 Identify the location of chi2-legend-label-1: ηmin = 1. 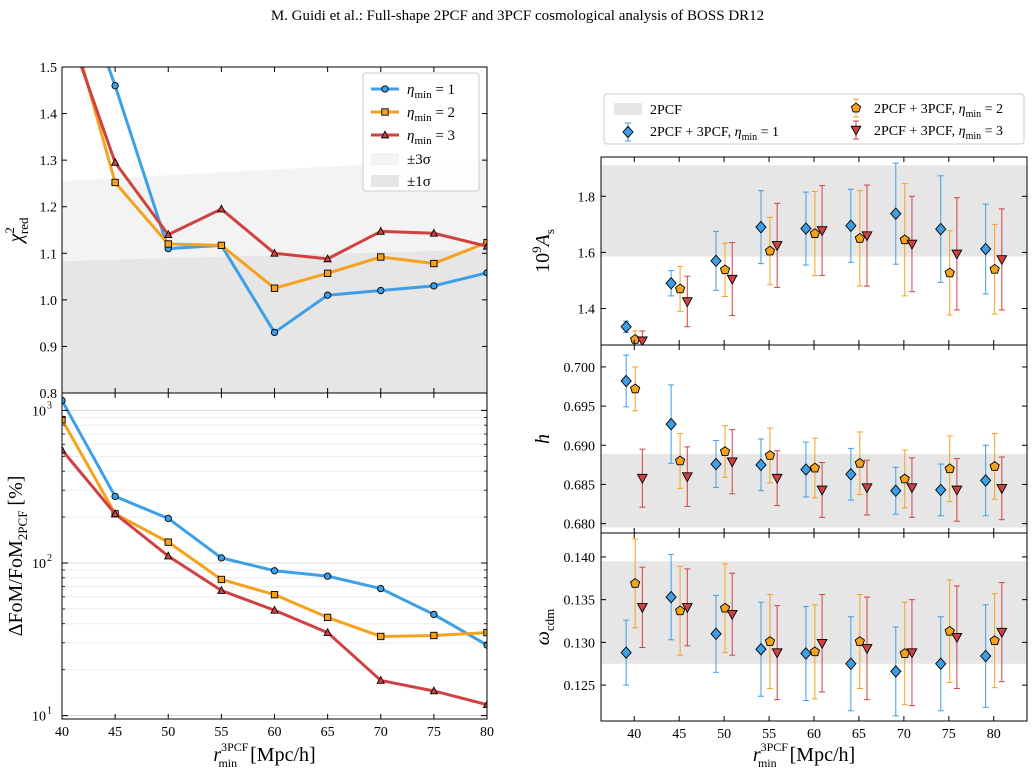
(431, 91).